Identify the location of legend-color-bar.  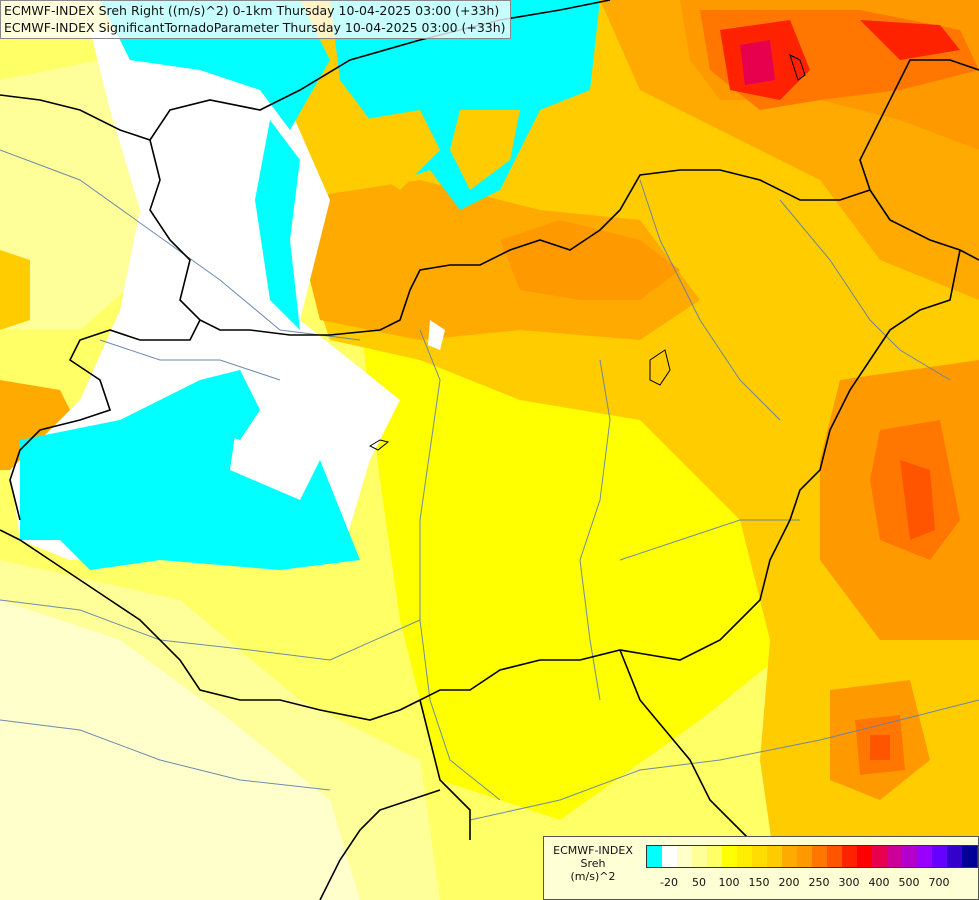
(812, 856).